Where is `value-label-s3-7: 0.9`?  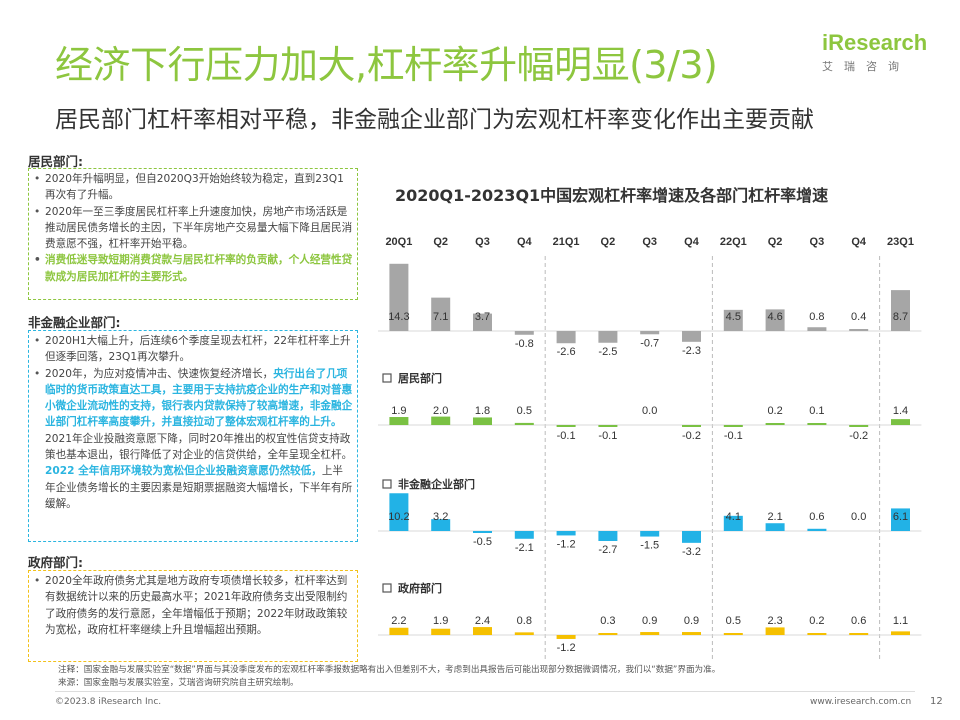
value-label-s3-7: 0.9 is located at coordinates (691, 621).